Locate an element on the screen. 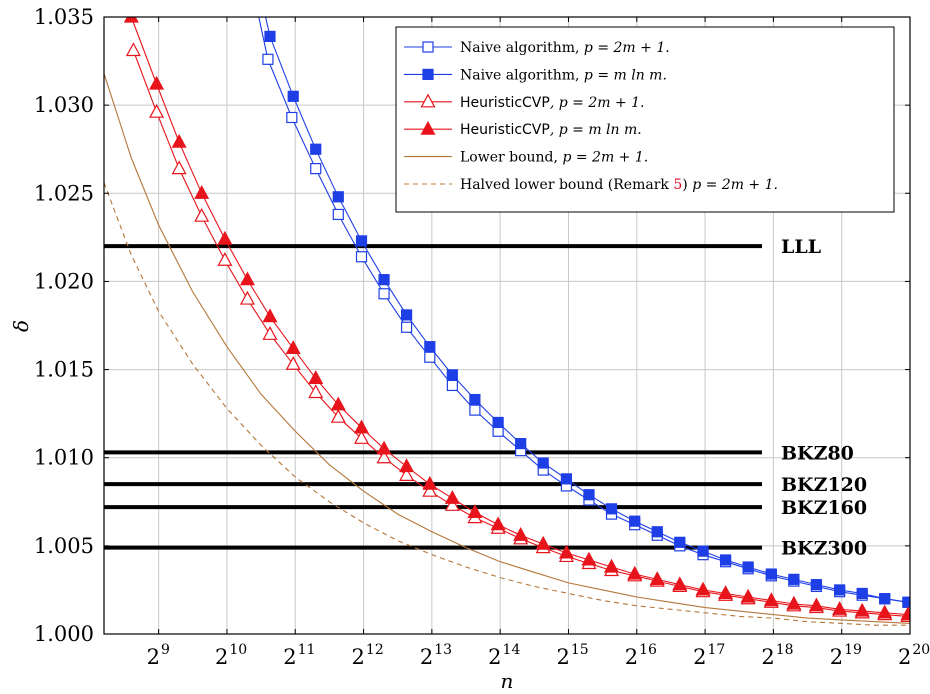 The height and width of the screenshot is (694, 930). y-tick-labels: 1.000 1.005 1.010 1.015 1.020 1.025 1.030 1.035 is located at coordinates (64, 325).